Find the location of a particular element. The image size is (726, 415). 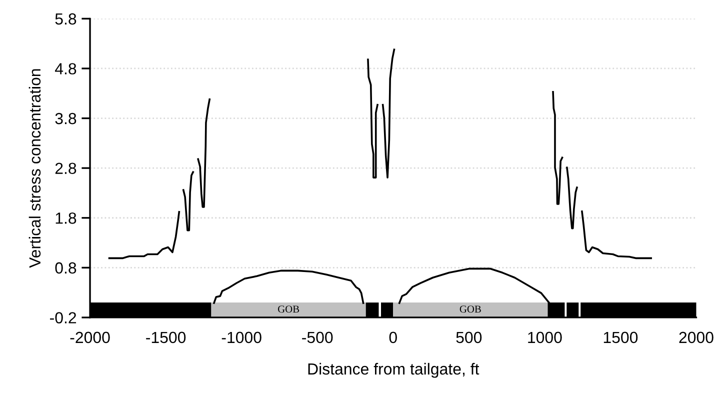

y-tick-label: 2.8 is located at coordinates (65, 168).